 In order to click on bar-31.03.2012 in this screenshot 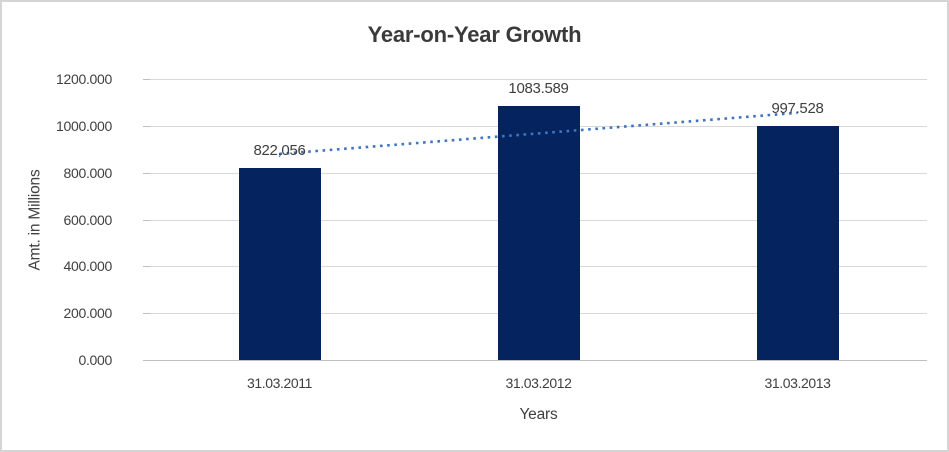, I will do `click(538, 233)`.